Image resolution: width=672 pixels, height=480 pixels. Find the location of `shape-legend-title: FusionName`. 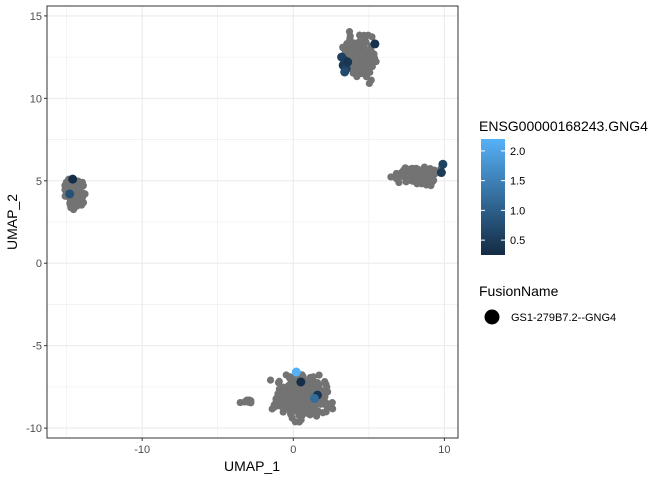

shape-legend-title: FusionName is located at coordinates (519, 291).